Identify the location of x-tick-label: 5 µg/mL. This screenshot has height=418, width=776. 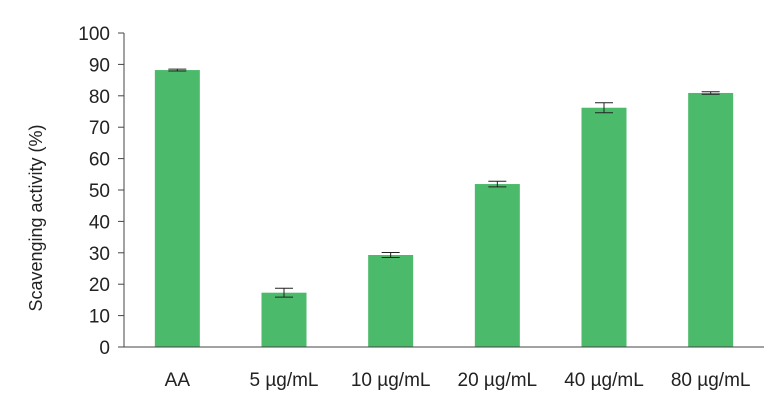
(283, 380).